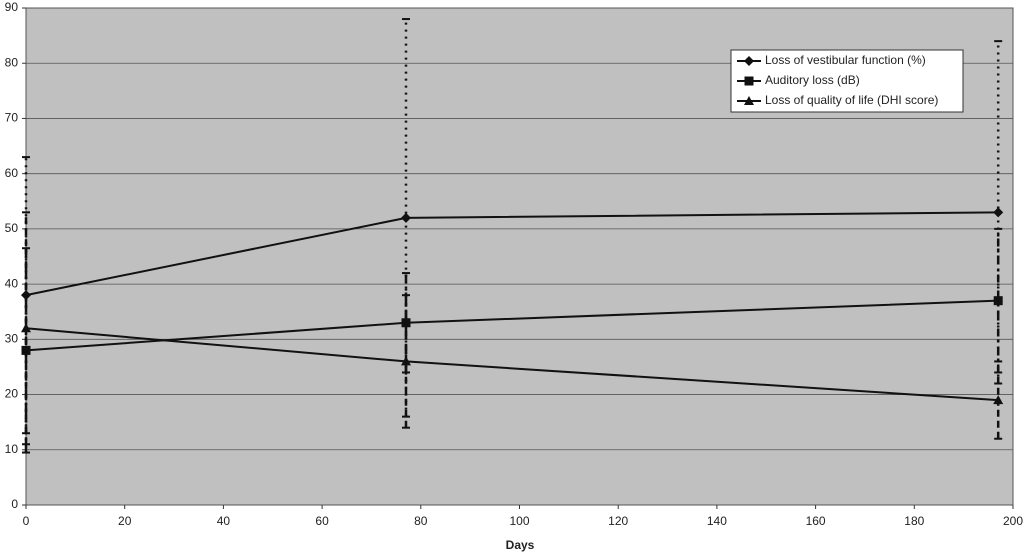  I want to click on y-tick-label: 70, so click(12, 118).